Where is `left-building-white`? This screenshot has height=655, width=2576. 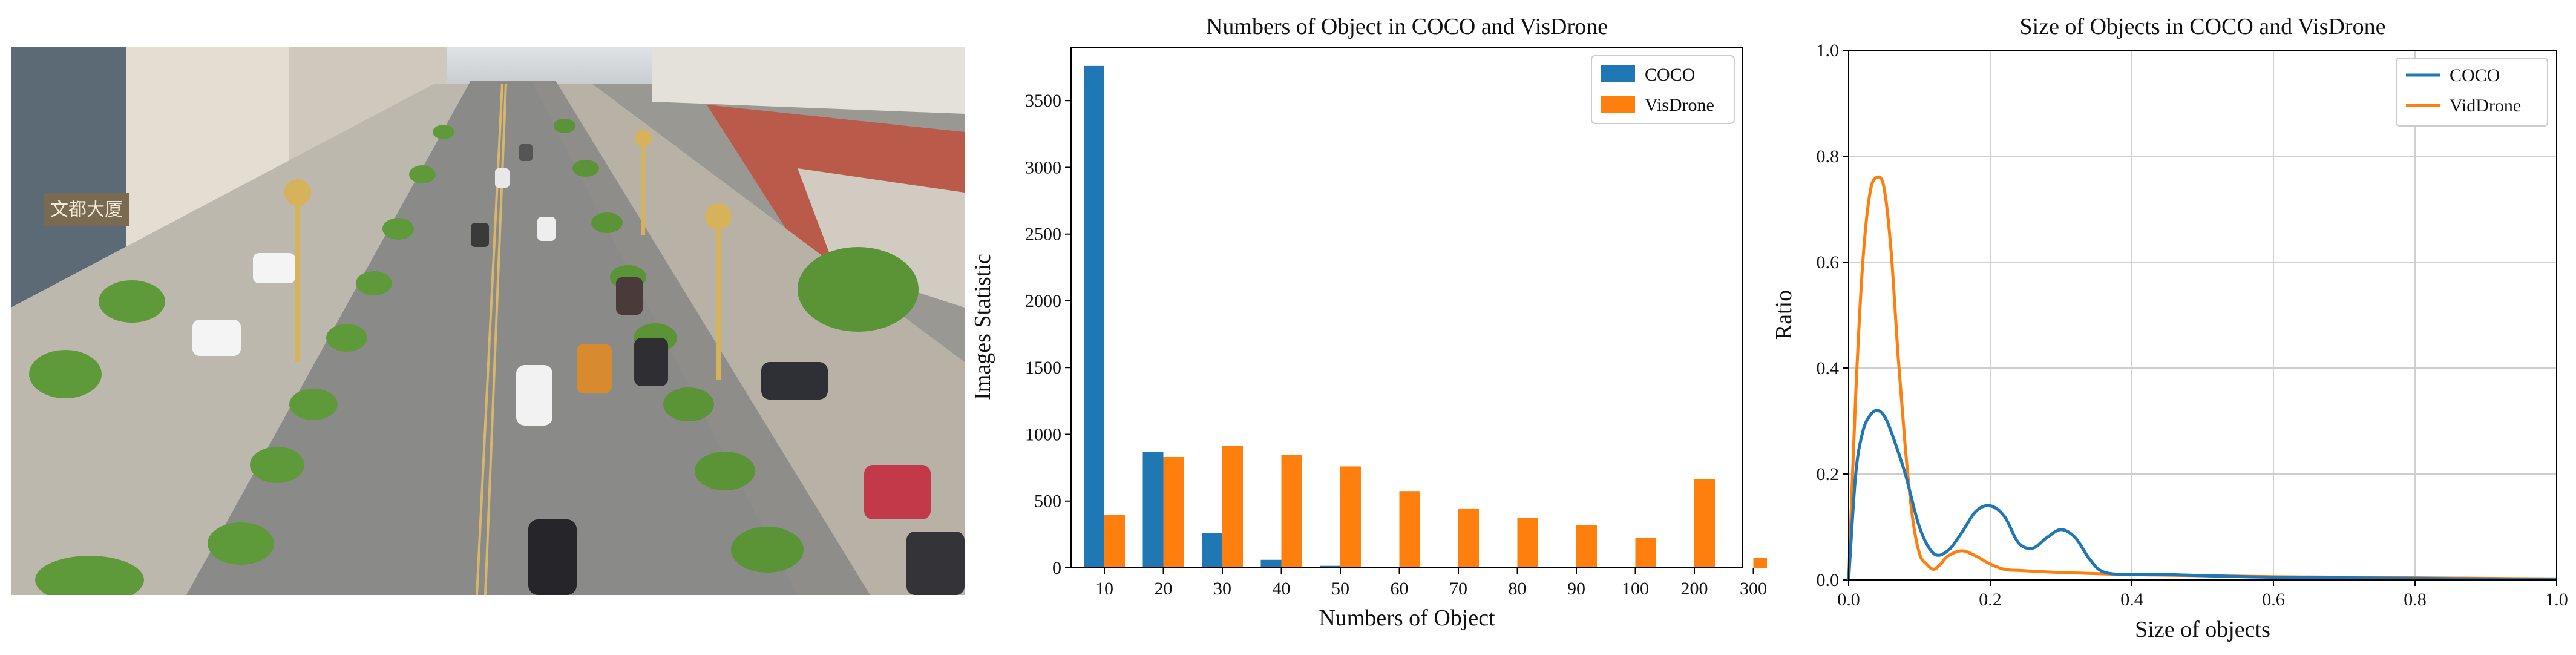 left-building-white is located at coordinates (207, 147).